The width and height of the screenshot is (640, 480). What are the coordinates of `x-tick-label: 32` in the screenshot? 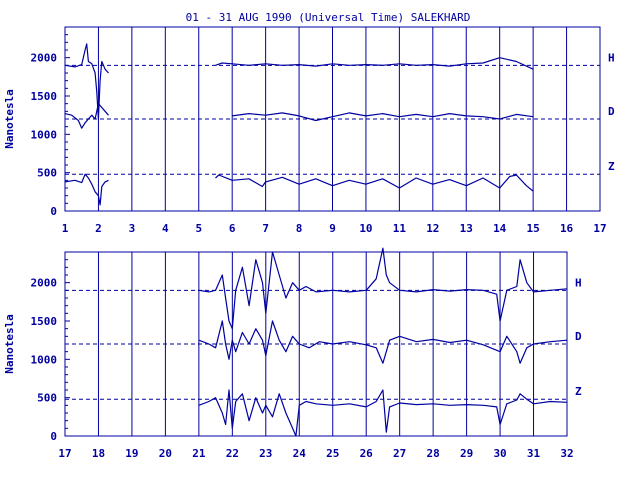 It's located at (566, 453).